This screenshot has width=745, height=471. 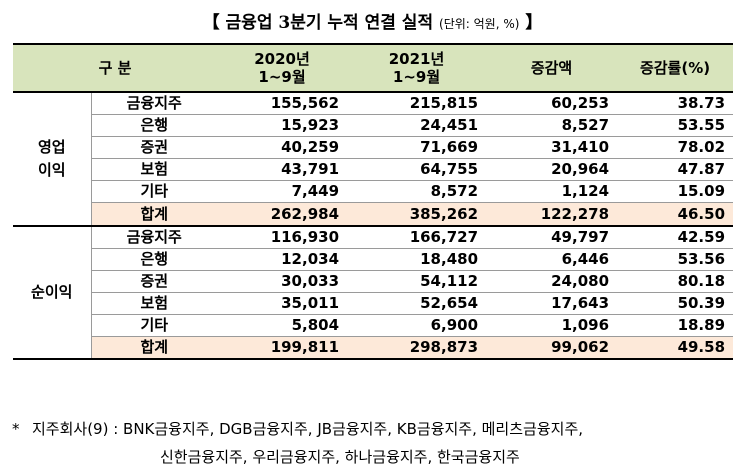 What do you see at coordinates (675, 303) in the screenshot?
I see `value-rate: 50.39` at bounding box center [675, 303].